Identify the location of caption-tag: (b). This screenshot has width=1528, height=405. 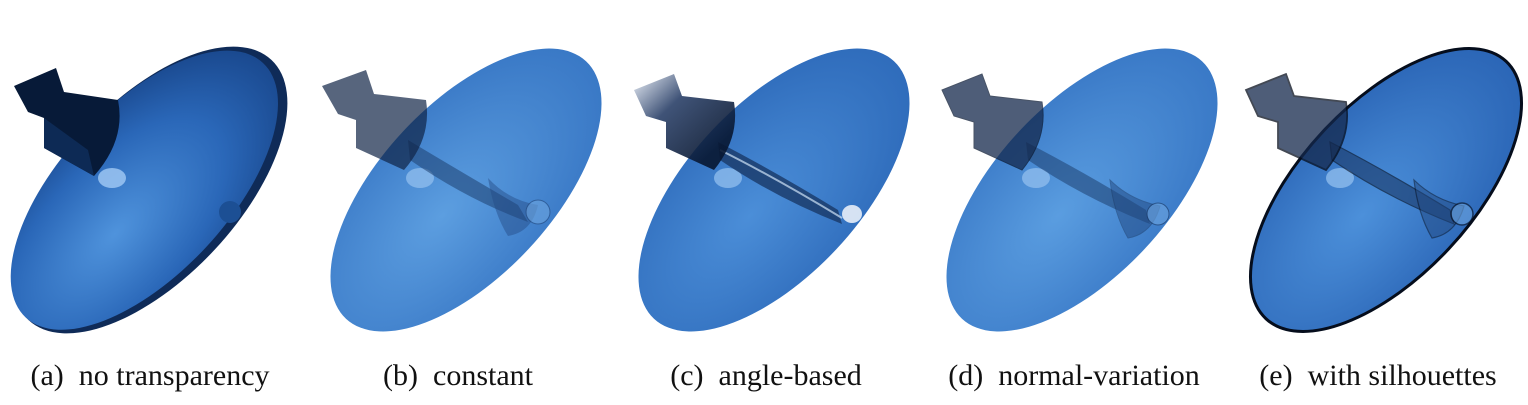
(400, 375).